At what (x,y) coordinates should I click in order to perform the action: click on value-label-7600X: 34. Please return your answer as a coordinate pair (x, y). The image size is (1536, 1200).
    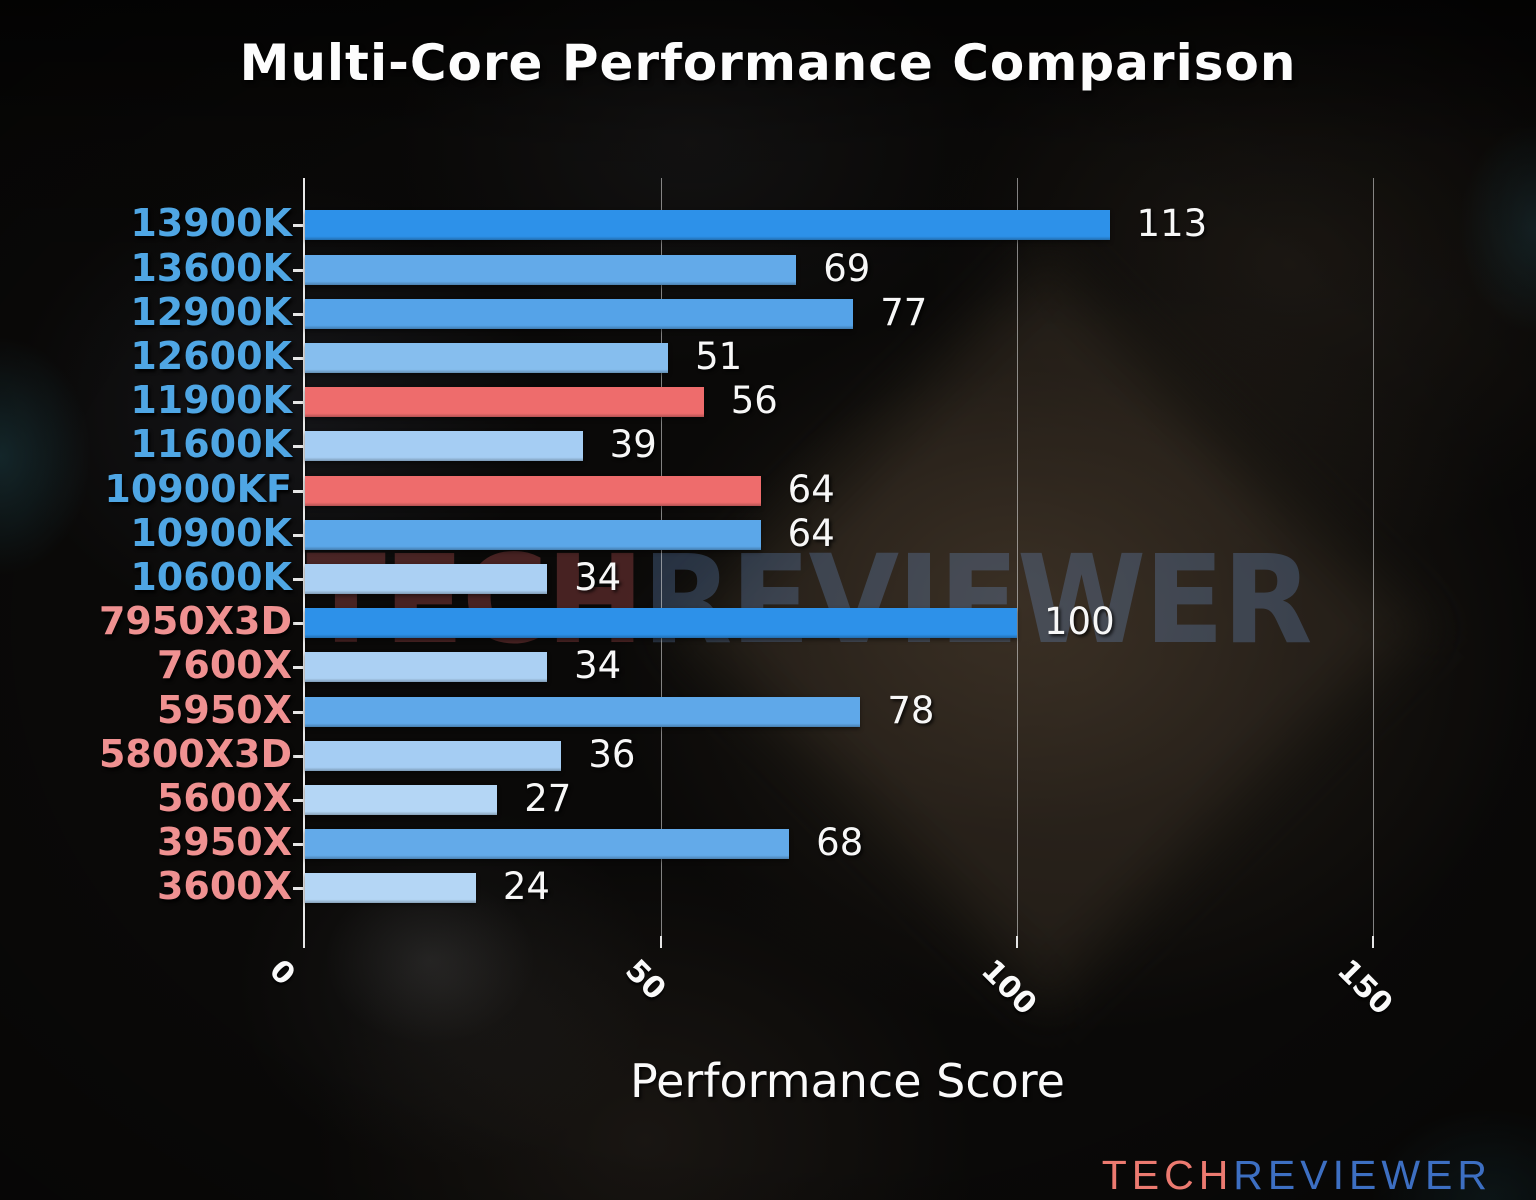
    Looking at the image, I should click on (598, 666).